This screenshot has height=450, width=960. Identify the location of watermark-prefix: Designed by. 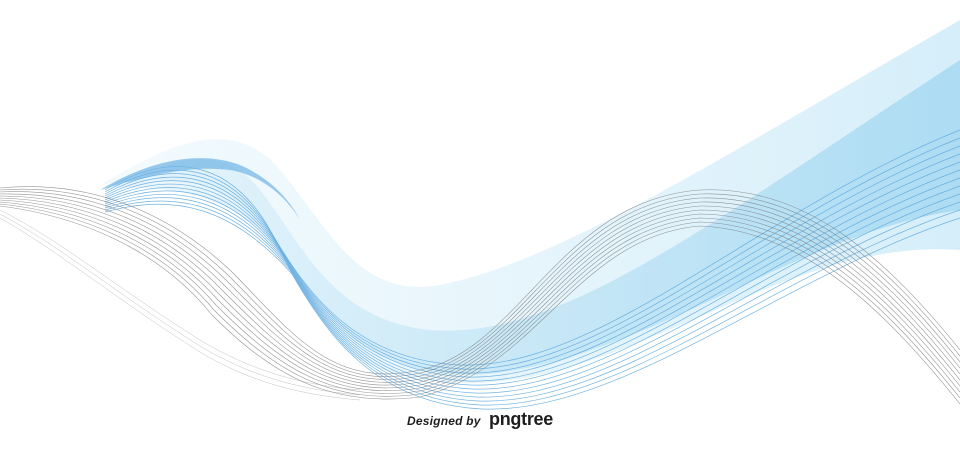
(444, 421).